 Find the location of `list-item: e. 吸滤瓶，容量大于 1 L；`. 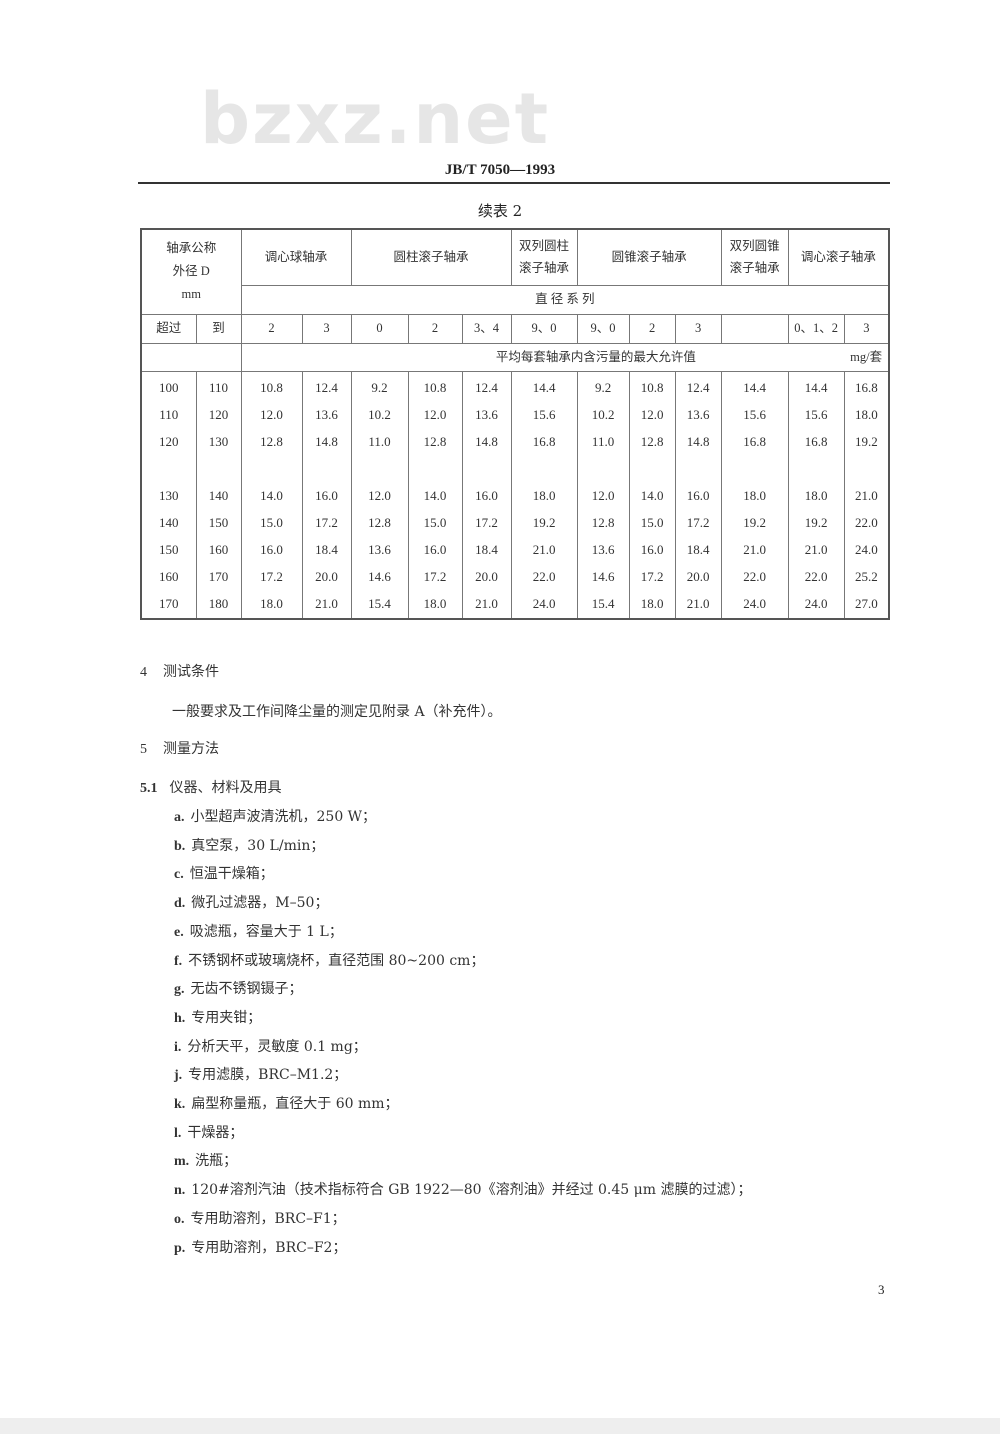

list-item: e. 吸滤瓶，容量大于 1 L； is located at coordinates (258, 931).